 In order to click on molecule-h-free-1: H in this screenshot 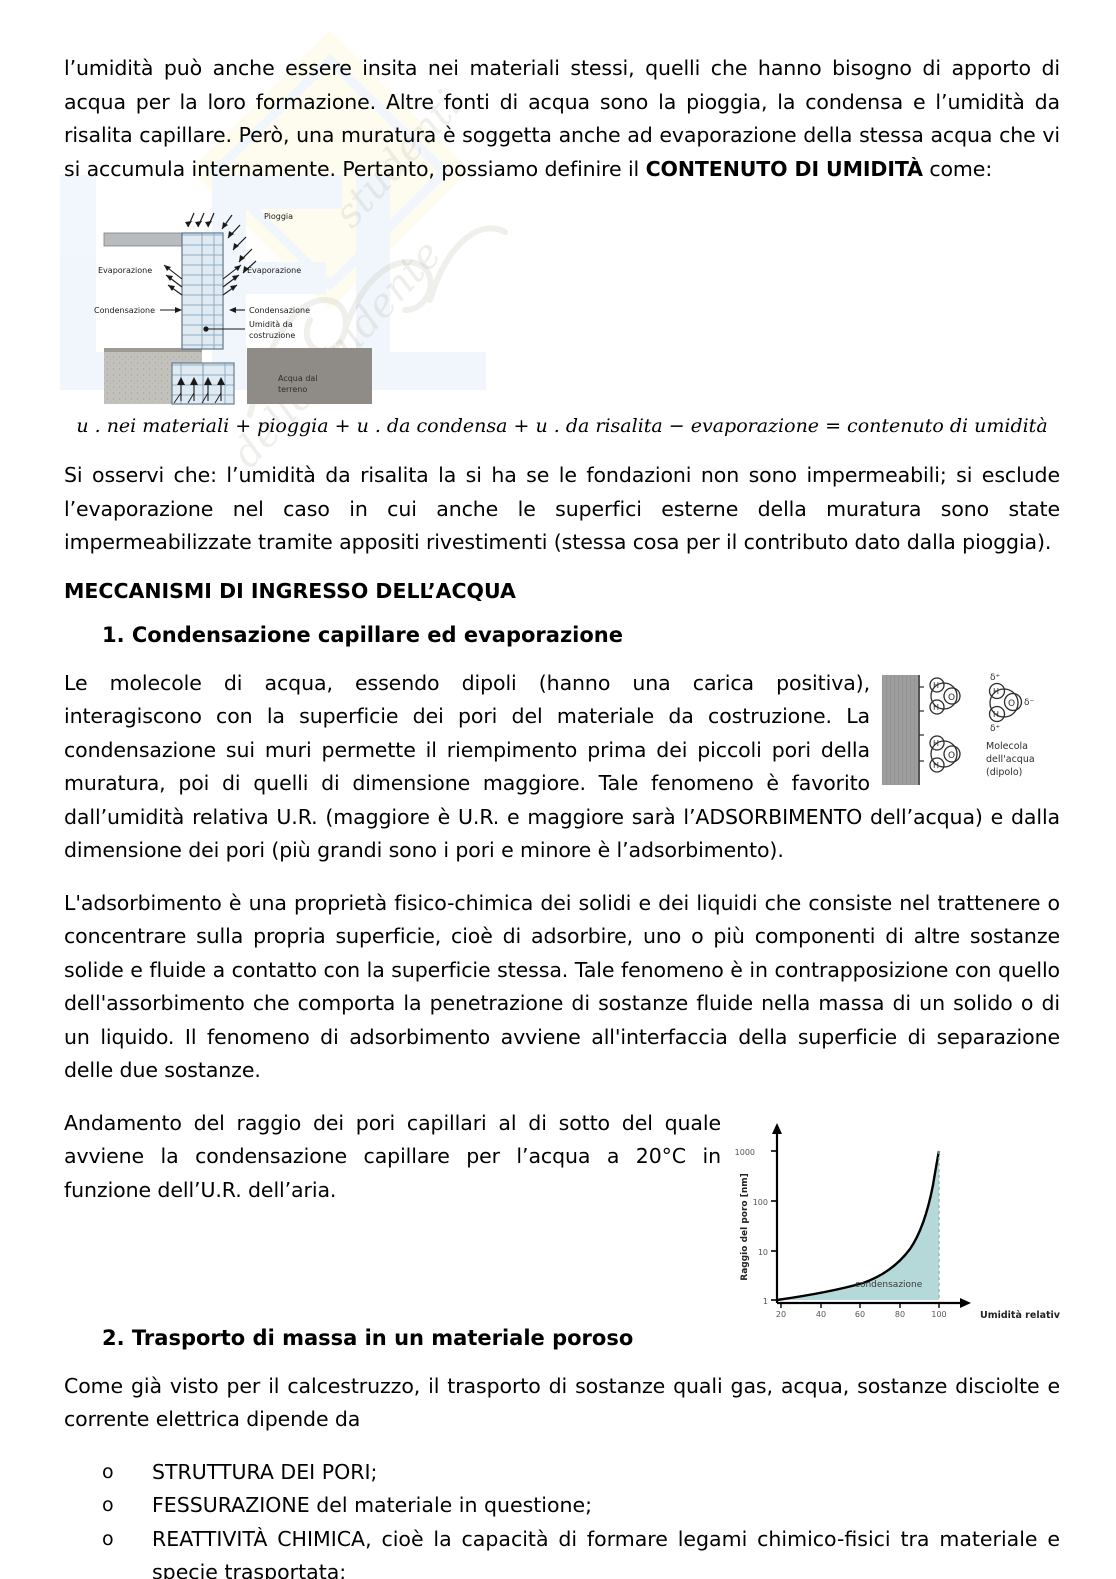, I will do `click(996, 691)`.